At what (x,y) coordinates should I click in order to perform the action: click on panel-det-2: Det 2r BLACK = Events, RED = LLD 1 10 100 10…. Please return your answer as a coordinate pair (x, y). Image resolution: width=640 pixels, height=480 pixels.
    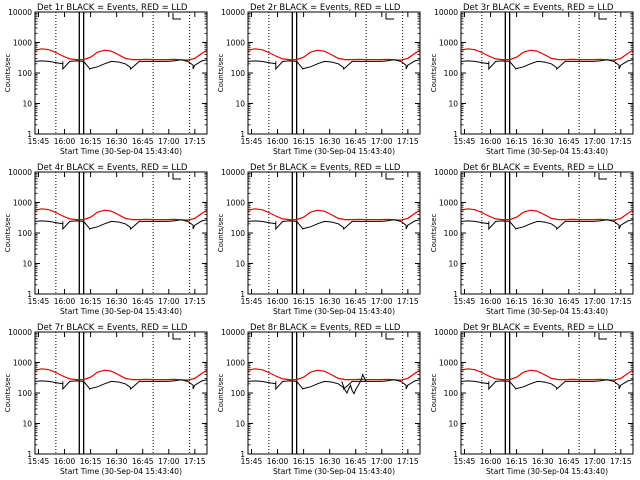
    Looking at the image, I should click on (319, 79).